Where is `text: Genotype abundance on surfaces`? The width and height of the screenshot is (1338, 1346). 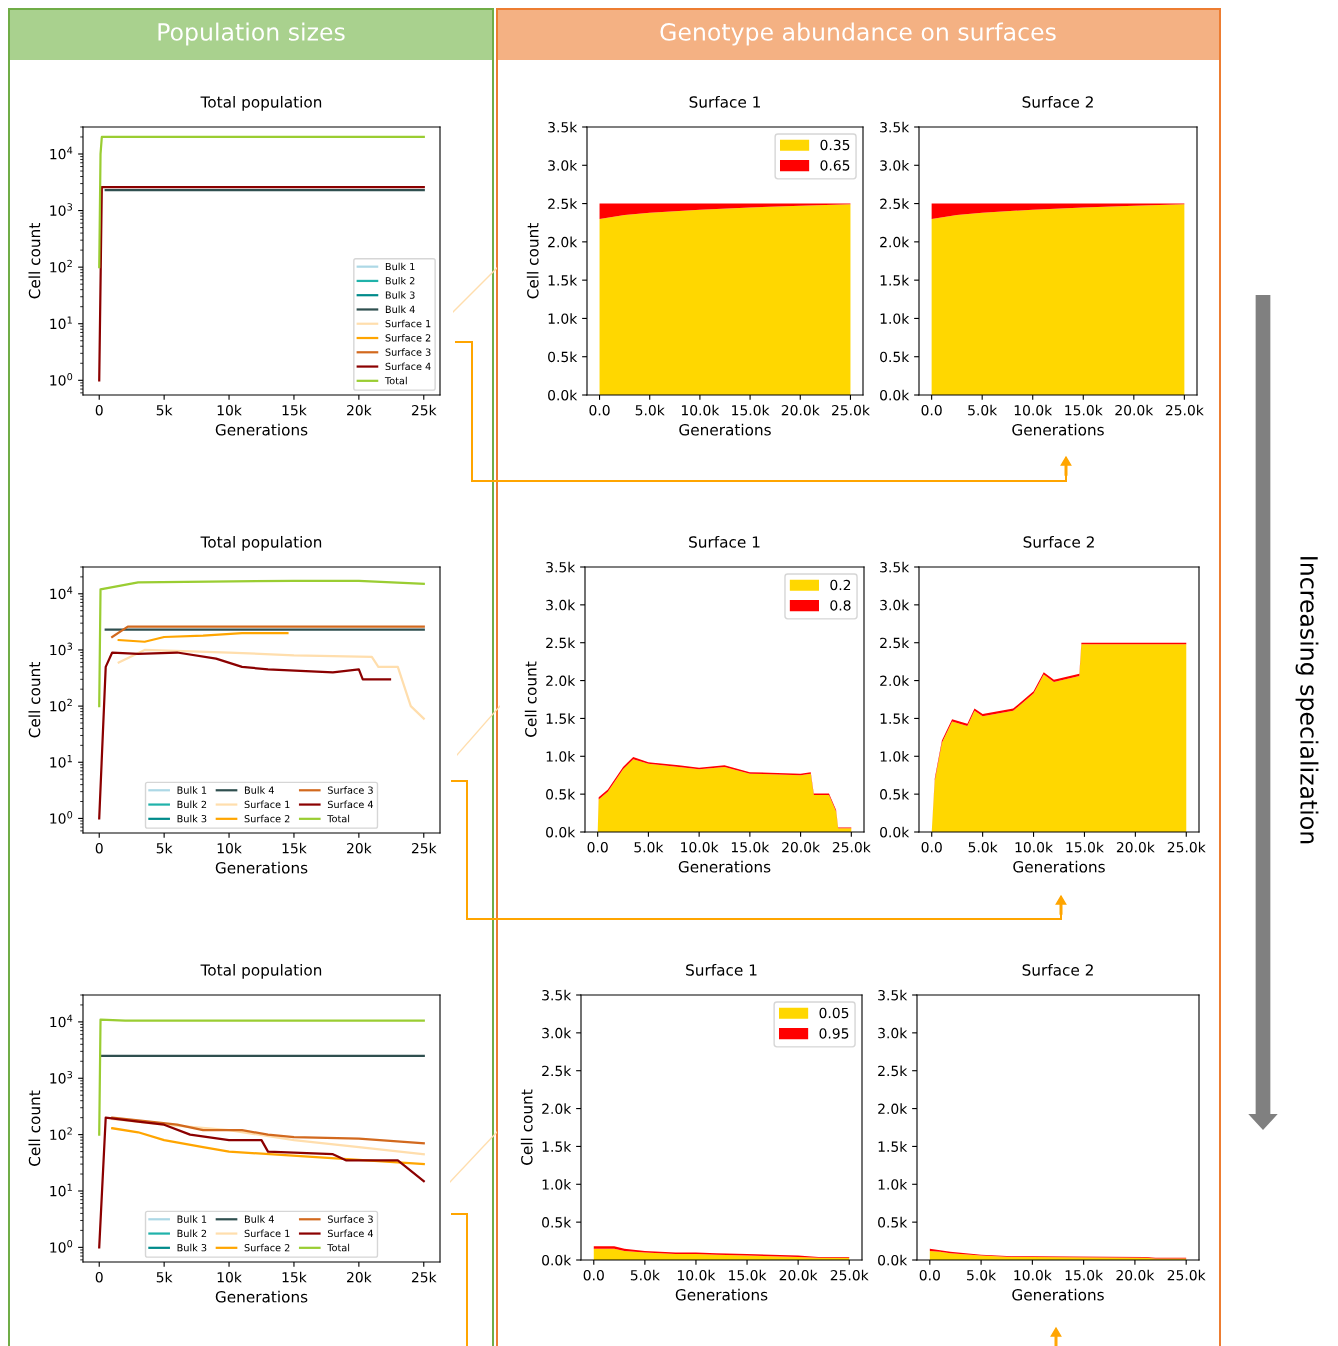
text: Genotype abundance on surfaces is located at coordinates (858, 34).